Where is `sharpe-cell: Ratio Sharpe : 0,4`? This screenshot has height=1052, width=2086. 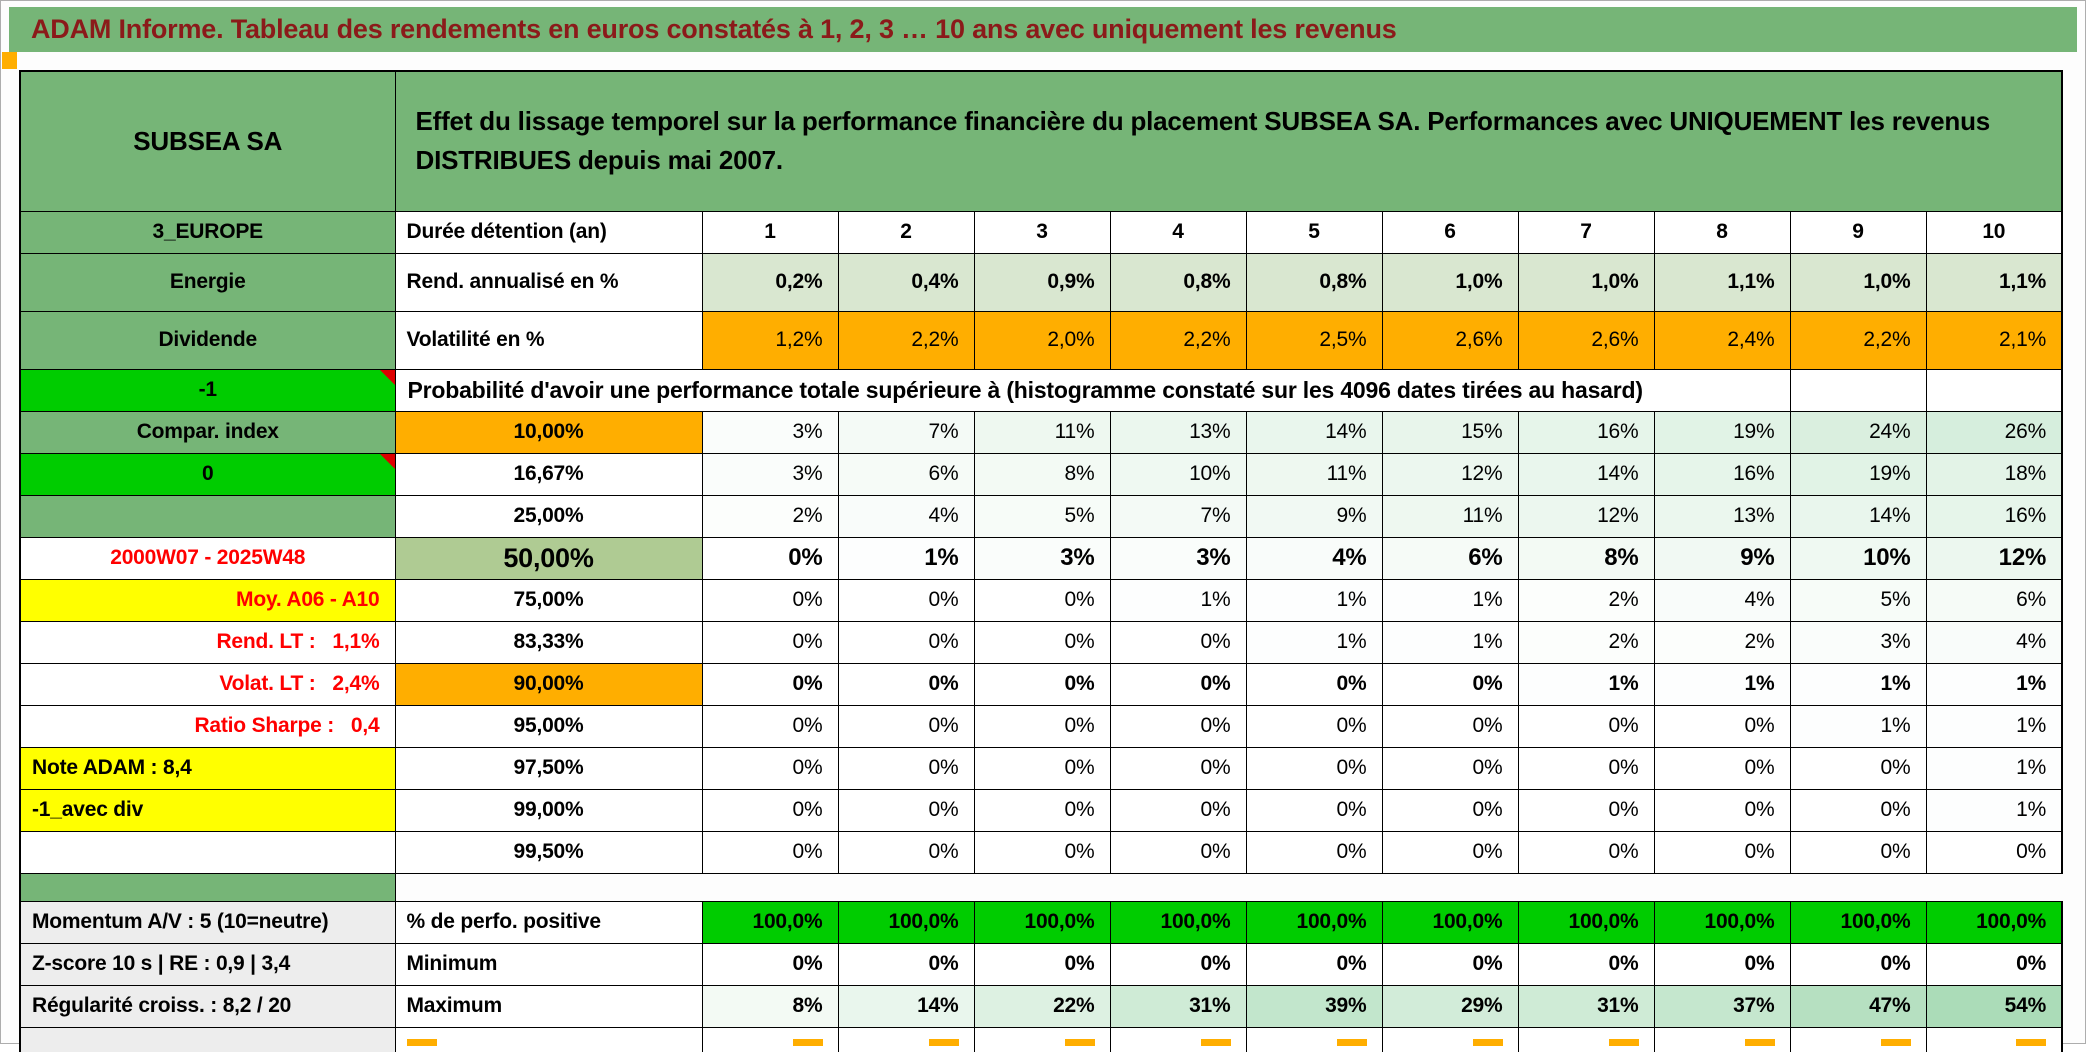
sharpe-cell: Ratio Sharpe : 0,4 is located at coordinates (207, 726).